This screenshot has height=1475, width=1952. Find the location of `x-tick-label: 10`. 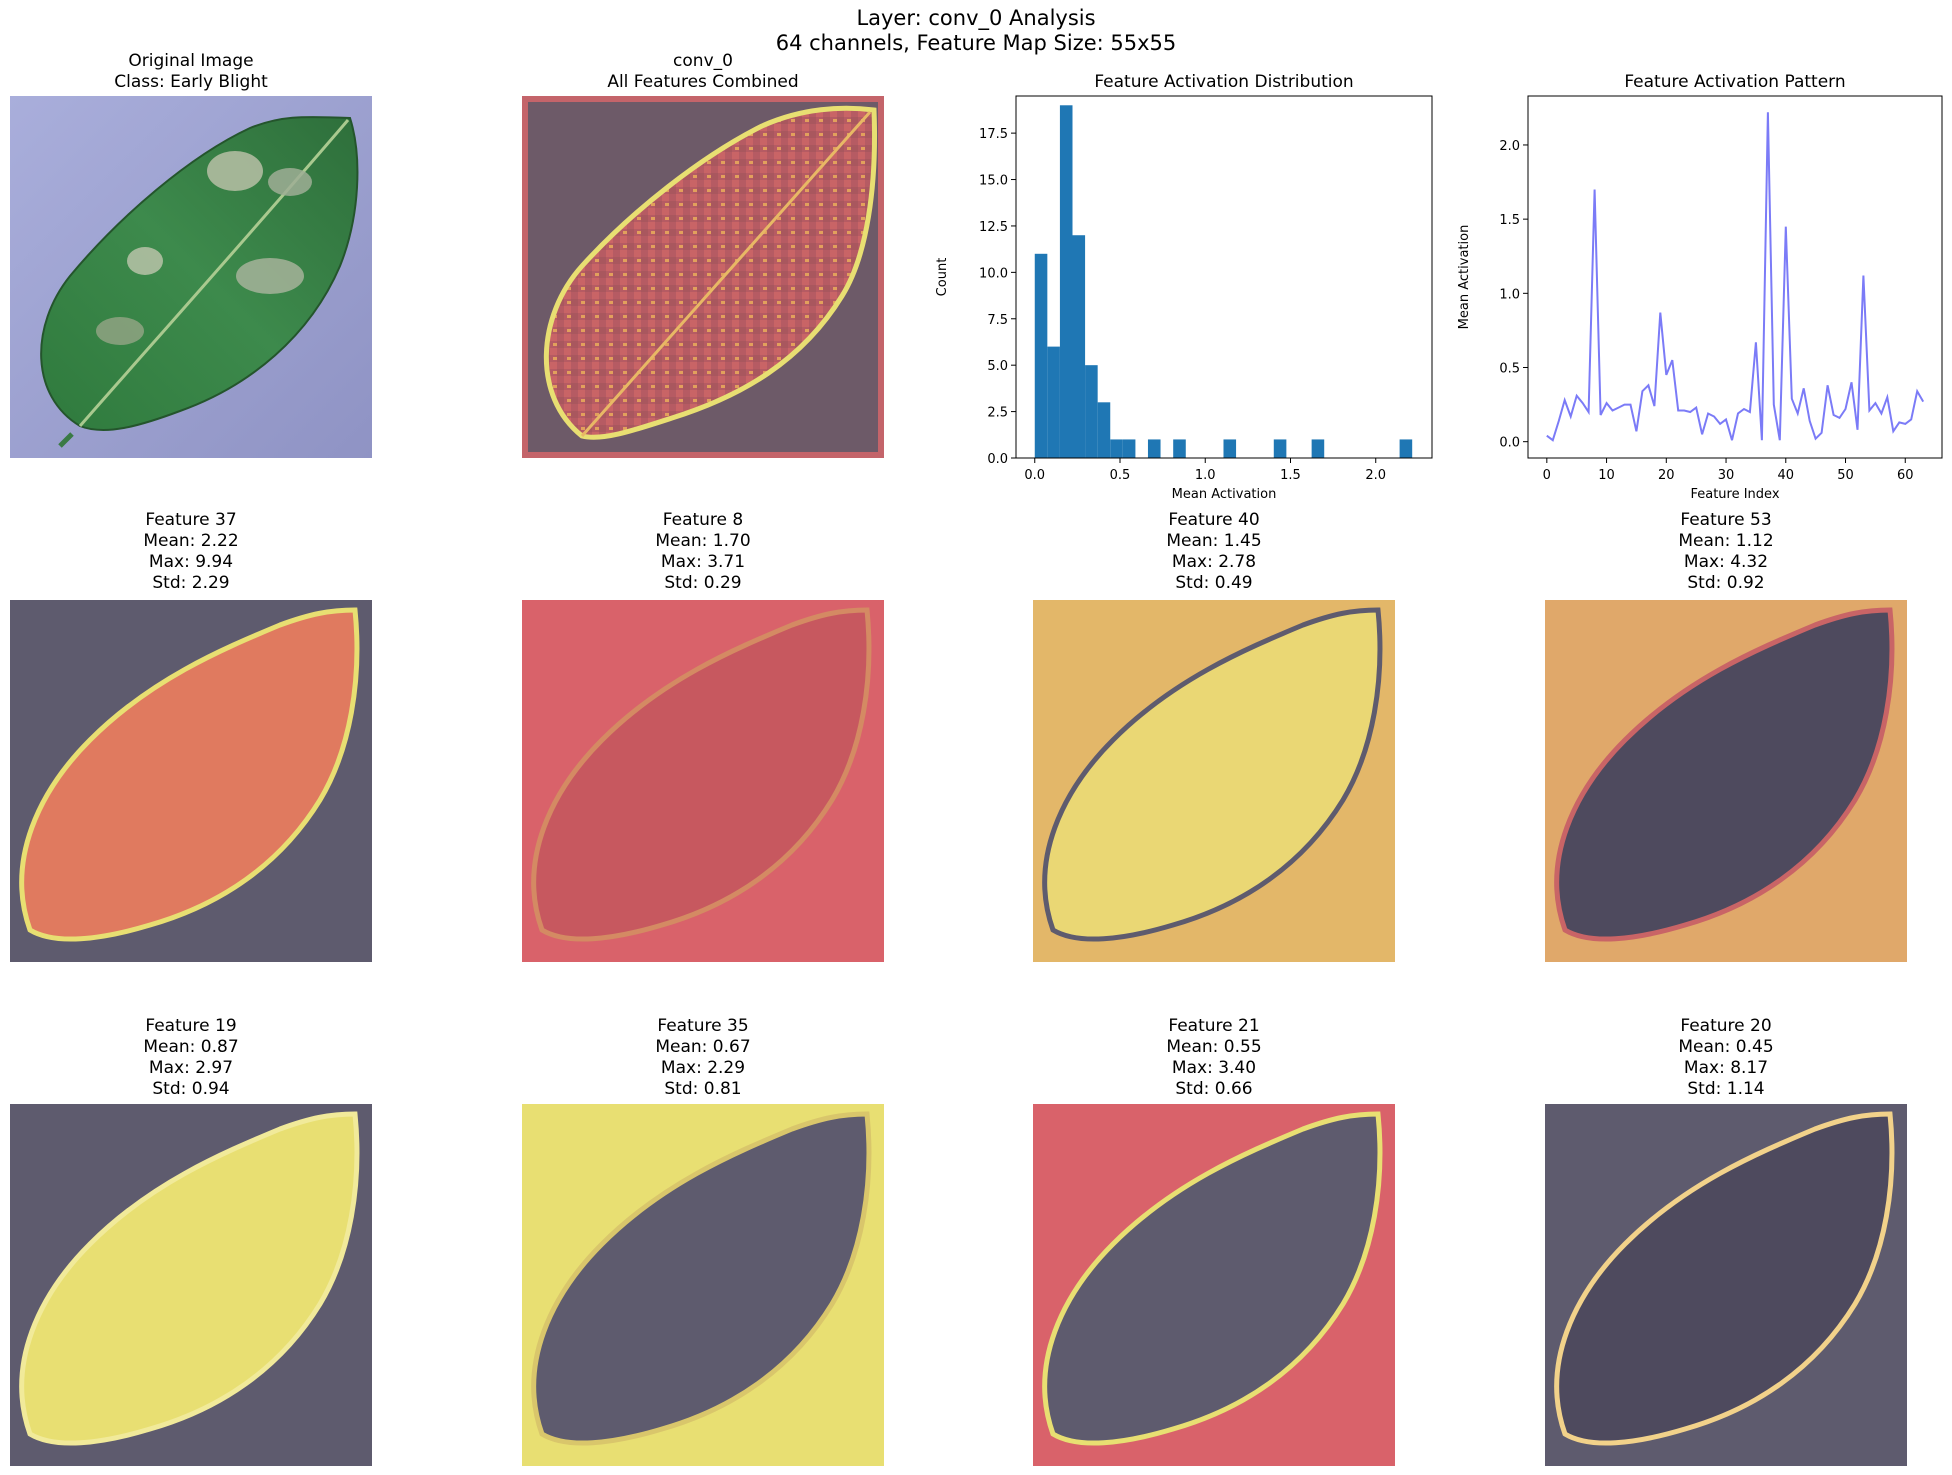

x-tick-label: 10 is located at coordinates (1606, 475).